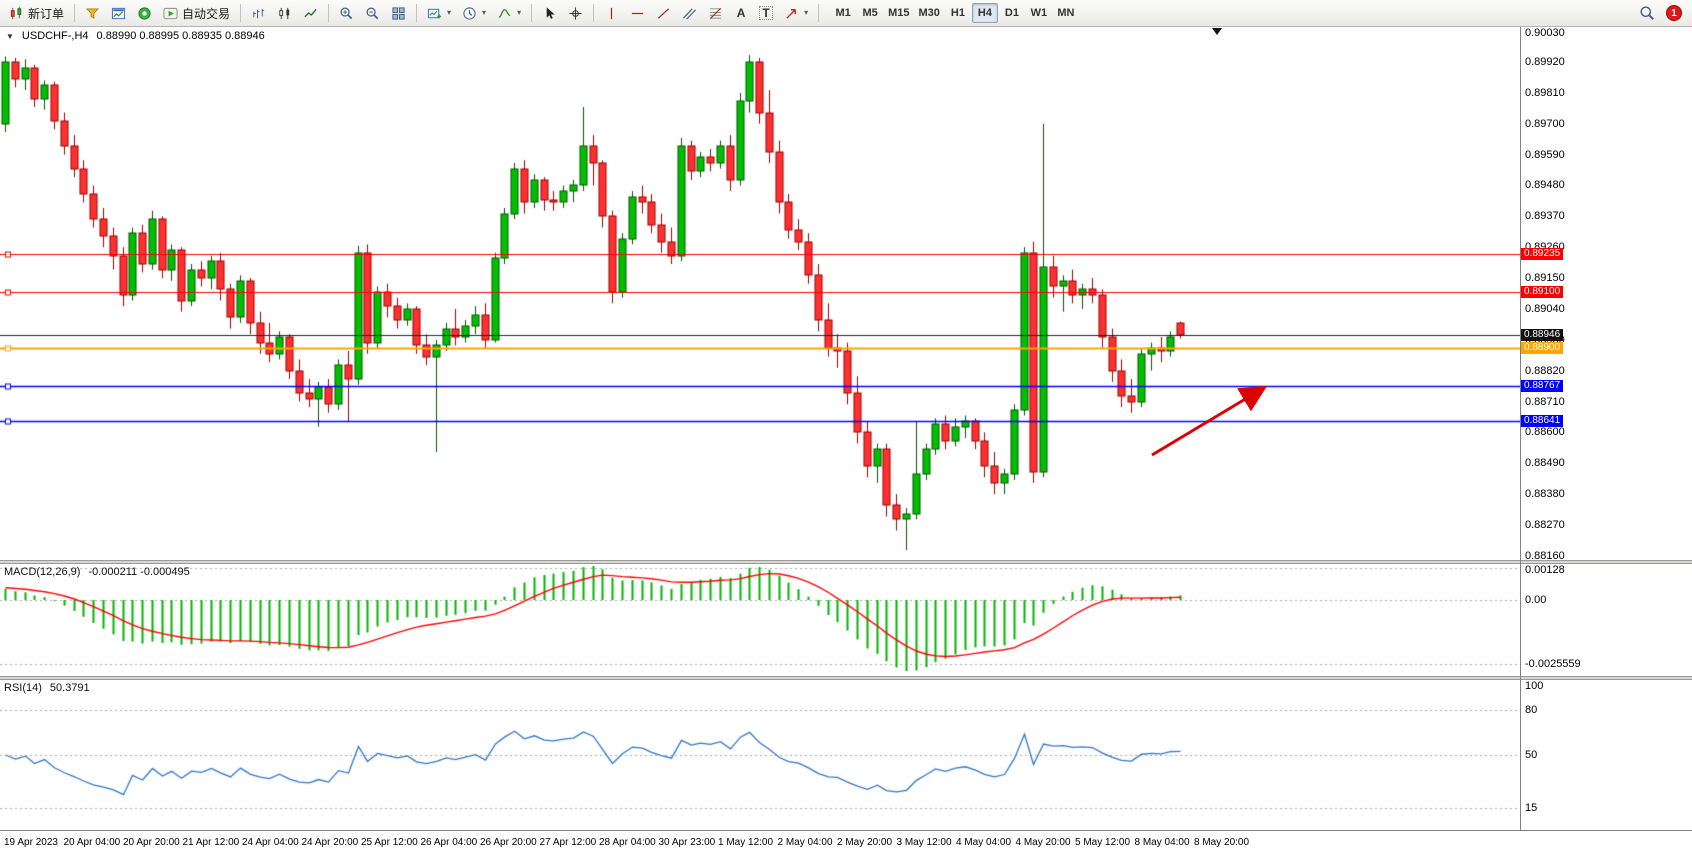 This screenshot has height=856, width=1692. I want to click on time-axis-label: 27 Apr 12:00, so click(568, 842).